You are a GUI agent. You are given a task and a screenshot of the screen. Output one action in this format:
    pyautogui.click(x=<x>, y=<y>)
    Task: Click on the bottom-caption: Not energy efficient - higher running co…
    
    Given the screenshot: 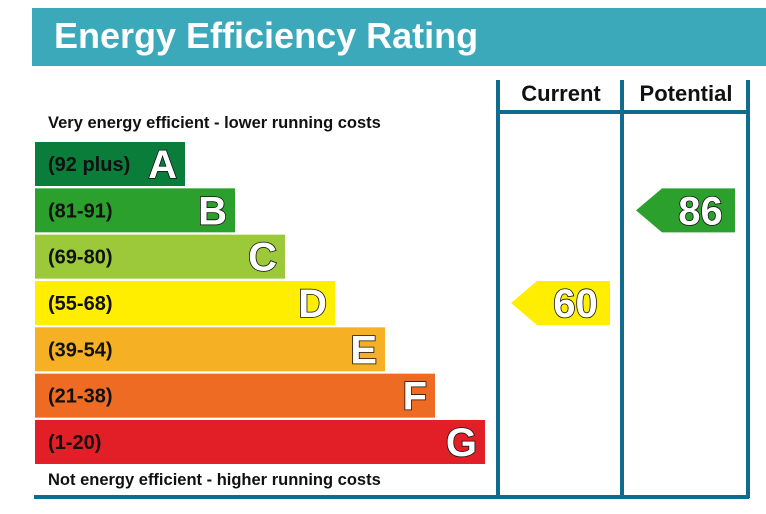 What is the action you would take?
    pyautogui.click(x=214, y=480)
    